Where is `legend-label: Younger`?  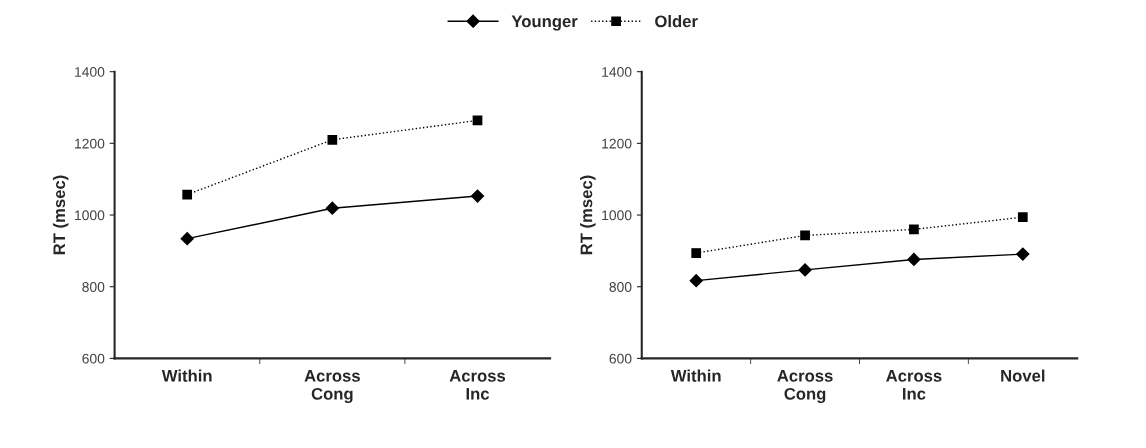
legend-label: Younger is located at coordinates (544, 23).